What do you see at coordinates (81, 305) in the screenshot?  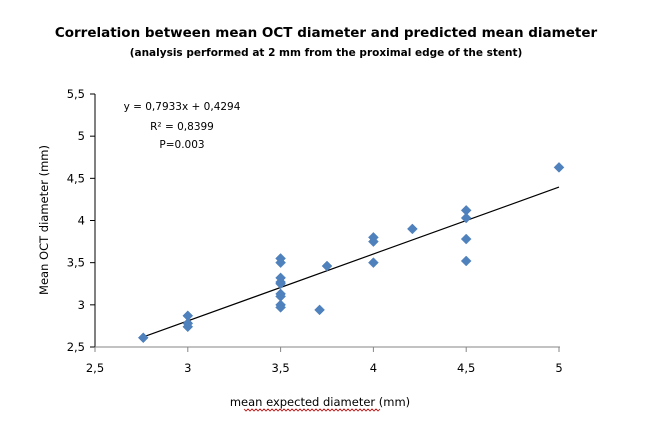 I see `y-tick-label: 3` at bounding box center [81, 305].